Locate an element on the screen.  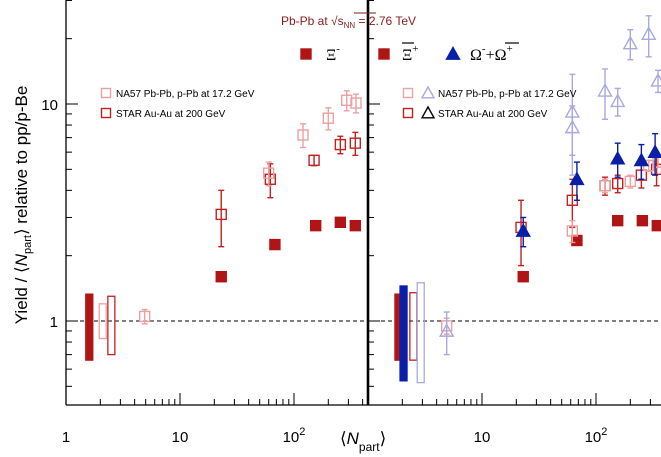
title-sqrt: √ is located at coordinates (334, 21).